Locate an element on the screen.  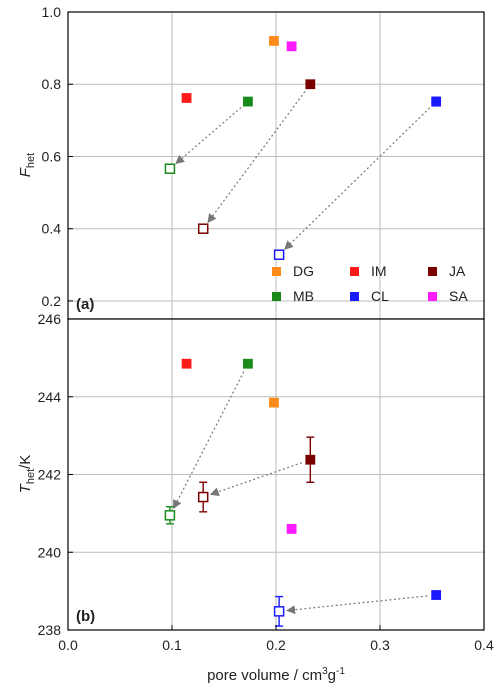
panel-a-point-cl-filled is located at coordinates (436, 101).